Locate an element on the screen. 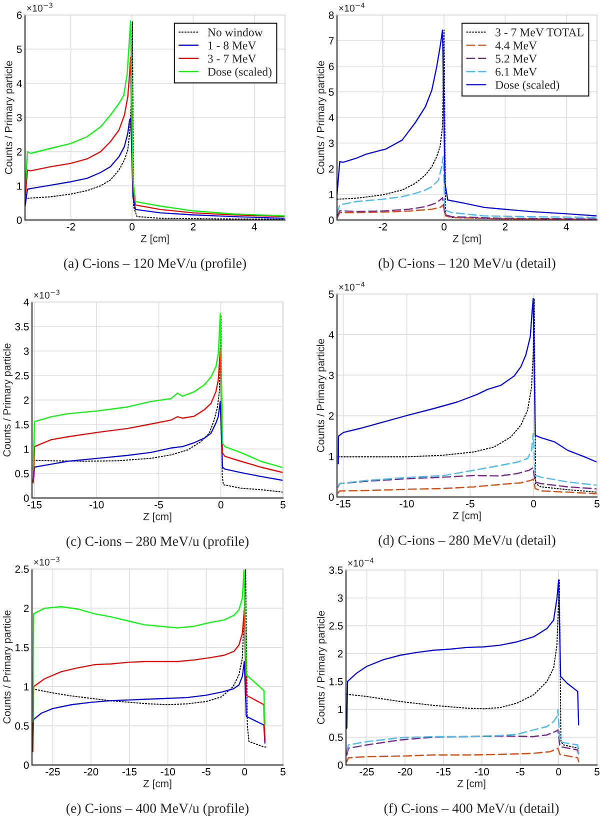  x-tick-label: 2 is located at coordinates (505, 226).